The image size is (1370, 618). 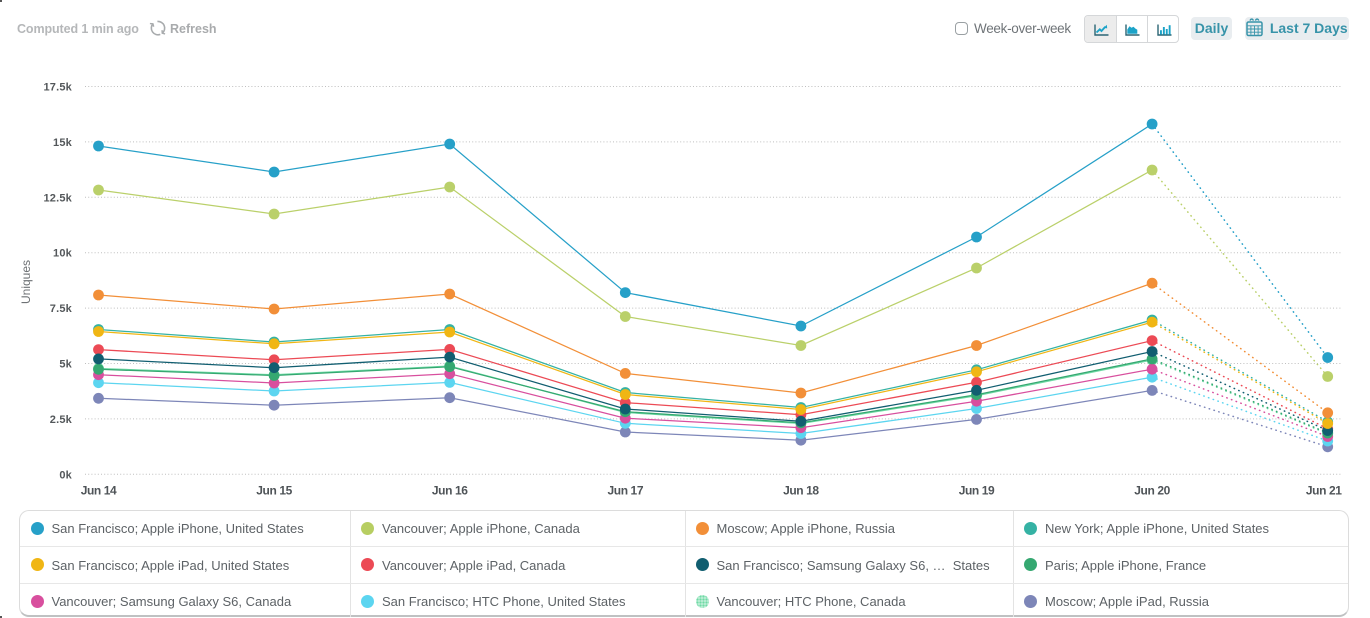 I want to click on svg-text: 5k, so click(x=65, y=365).